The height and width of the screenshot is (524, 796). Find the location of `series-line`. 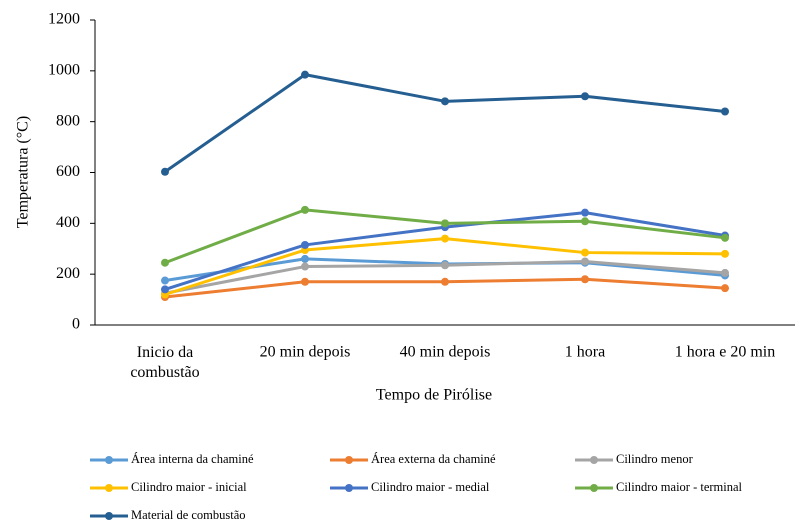

series-line is located at coordinates (445, 123).